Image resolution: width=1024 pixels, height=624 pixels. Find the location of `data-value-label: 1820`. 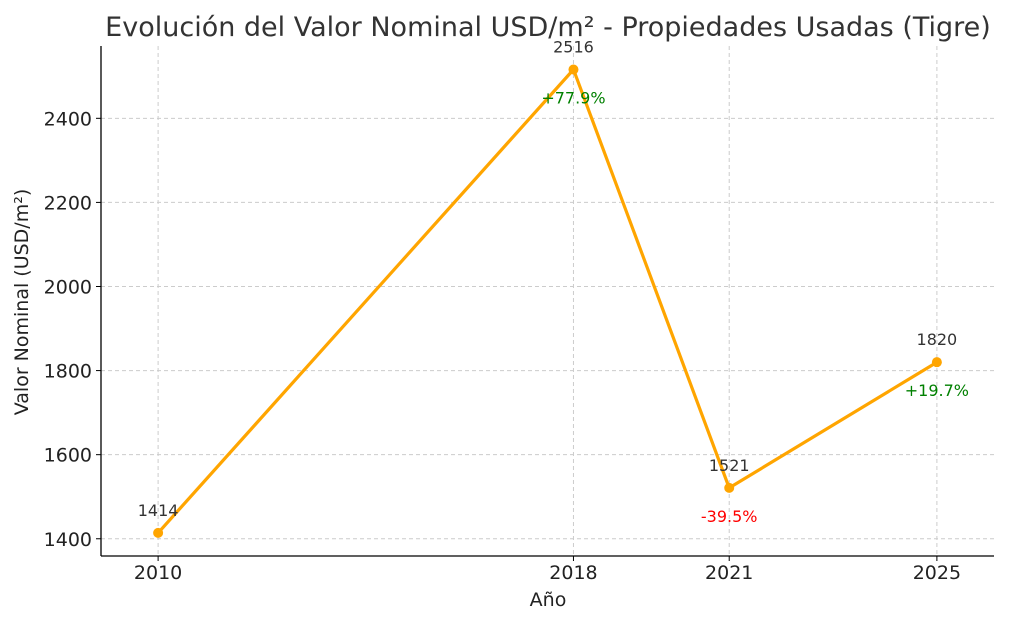

data-value-label: 1820 is located at coordinates (937, 339).